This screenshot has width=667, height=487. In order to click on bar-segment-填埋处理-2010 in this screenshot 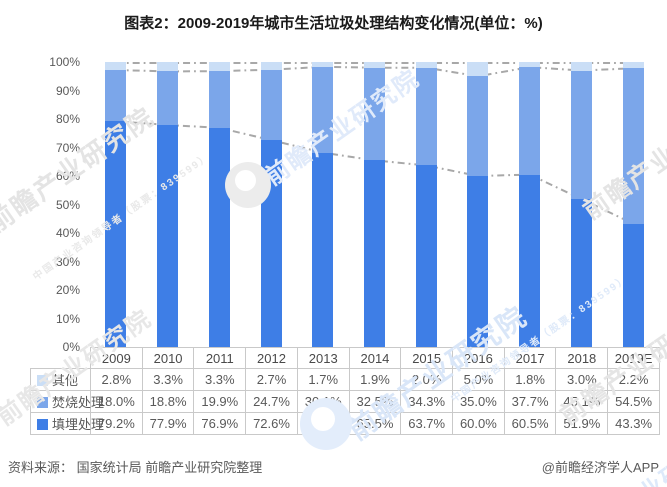, I will do `click(168, 236)`.